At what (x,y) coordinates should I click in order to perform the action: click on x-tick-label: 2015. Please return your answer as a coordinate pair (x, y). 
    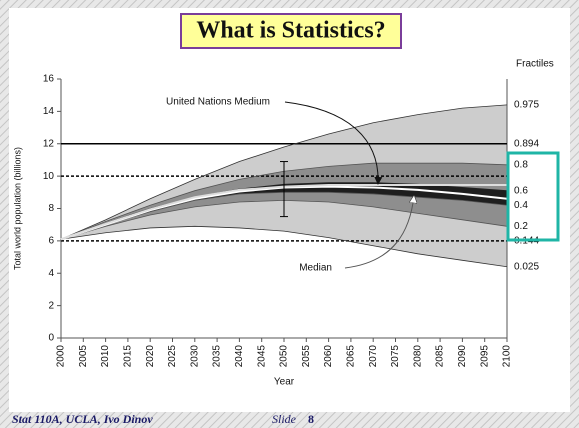
    Looking at the image, I should click on (128, 356).